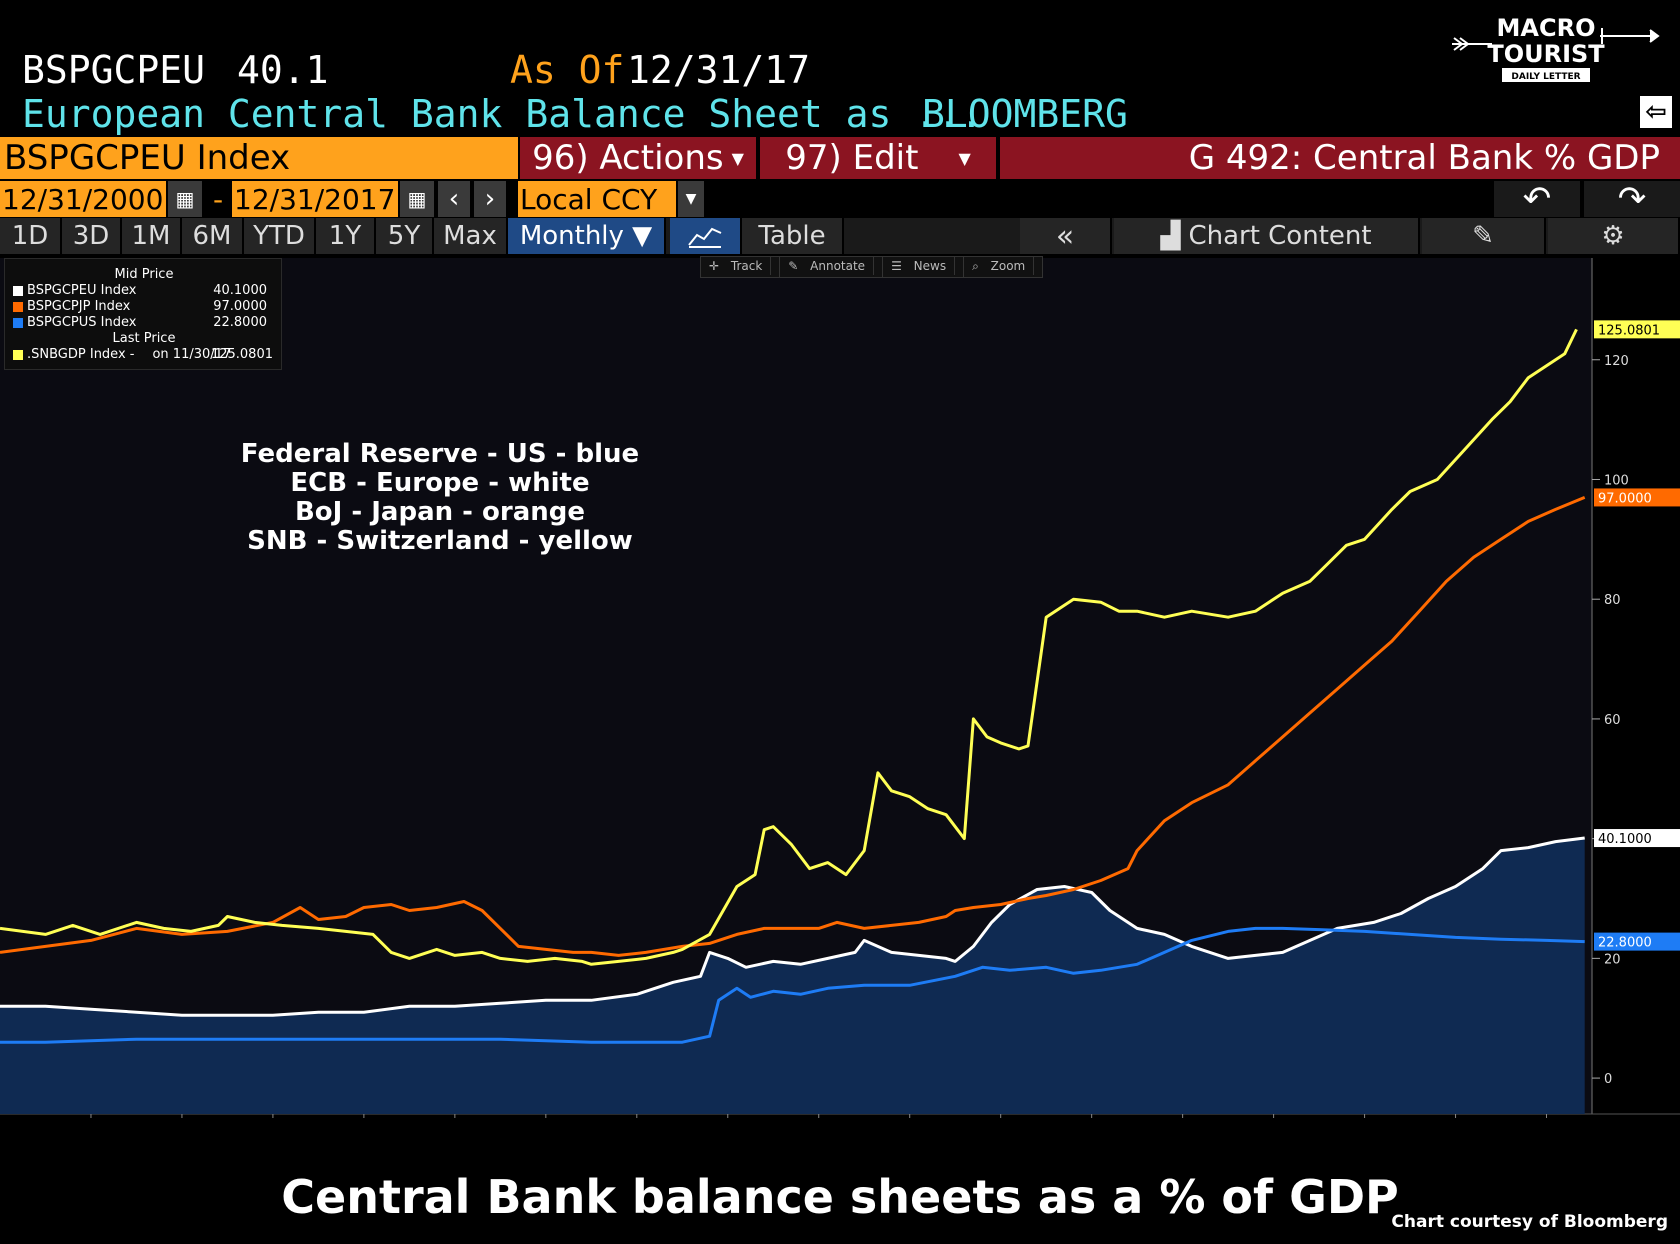 The width and height of the screenshot is (1680, 1244). Describe the element at coordinates (1484, 236) in the screenshot. I see `edit-chart-icon: ✎` at that location.